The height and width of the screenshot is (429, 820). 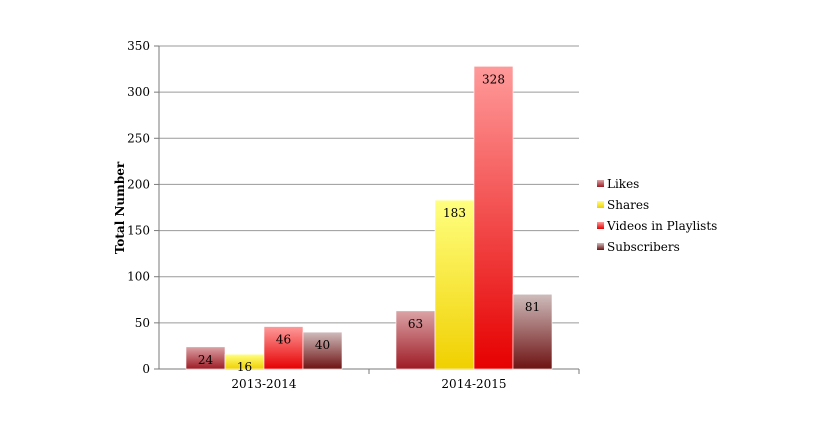 What do you see at coordinates (415, 324) in the screenshot?
I see `data-label: 63` at bounding box center [415, 324].